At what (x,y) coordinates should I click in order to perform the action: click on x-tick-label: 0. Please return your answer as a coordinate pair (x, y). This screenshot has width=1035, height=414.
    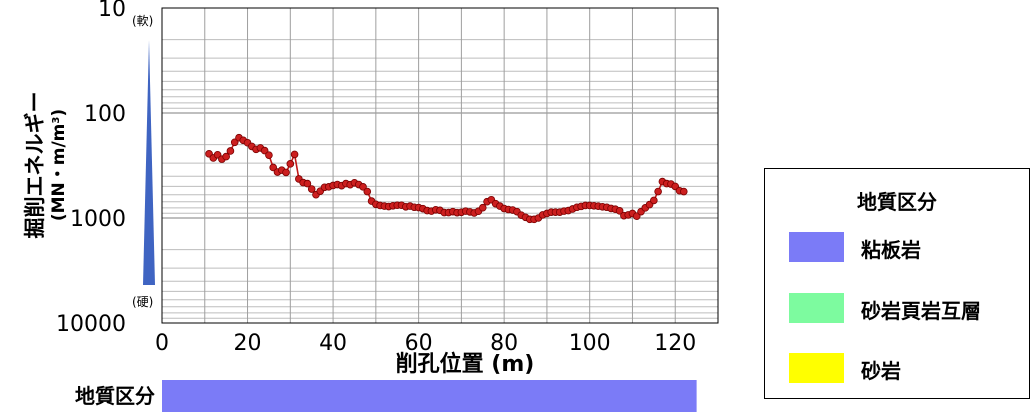
    Looking at the image, I should click on (162, 343).